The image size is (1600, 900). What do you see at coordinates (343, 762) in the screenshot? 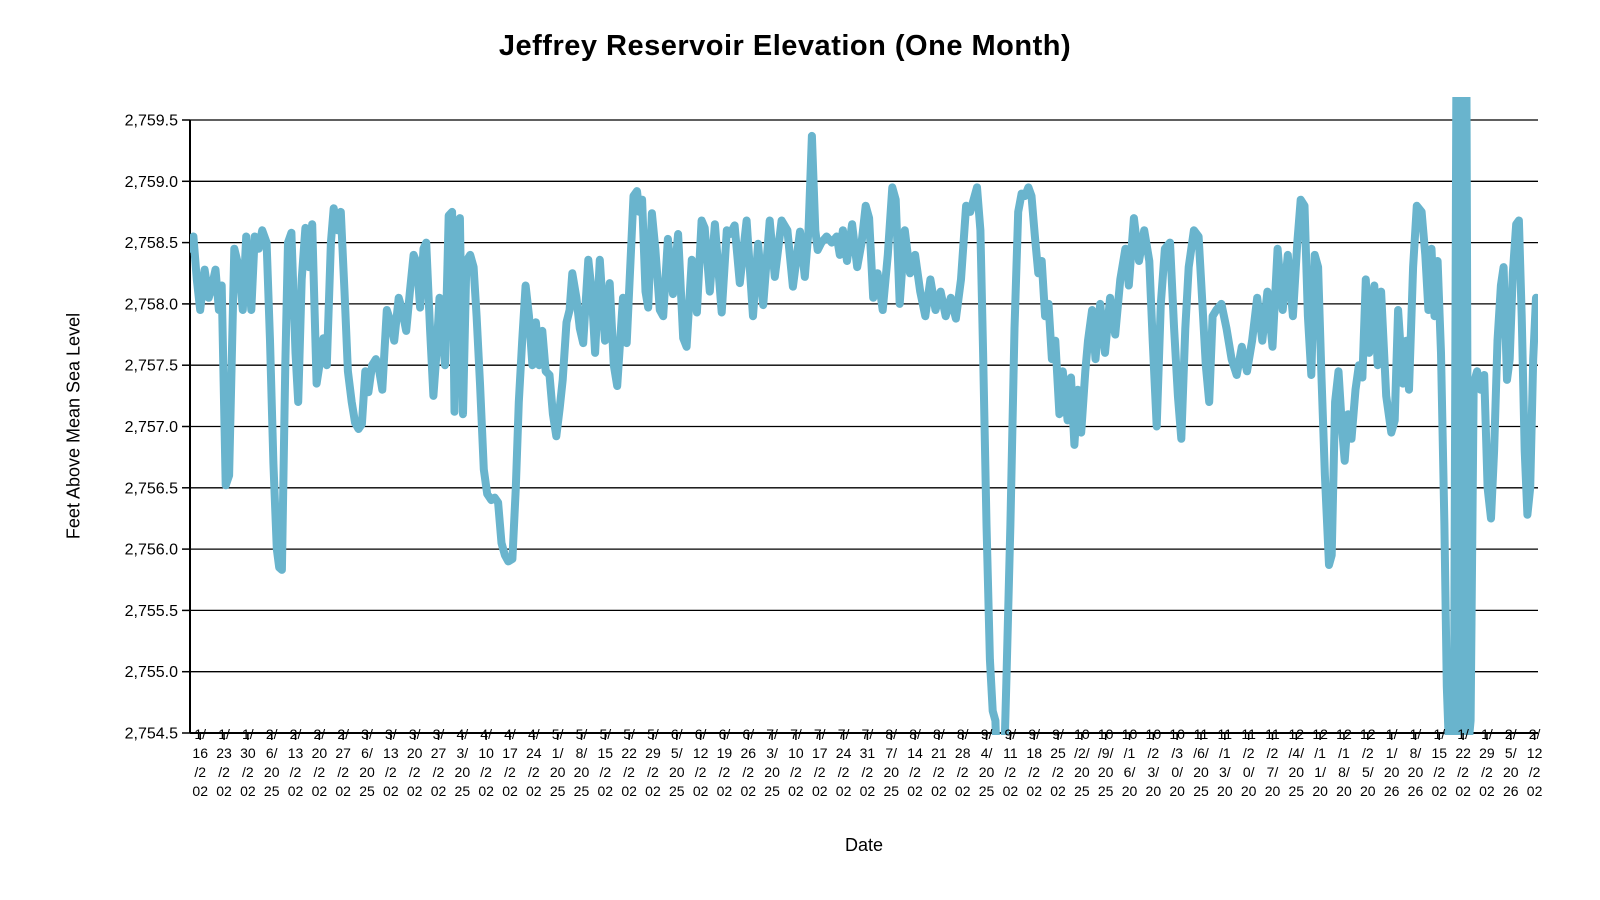
I see `x-tick-label: 2/27/2 02` at bounding box center [343, 762].